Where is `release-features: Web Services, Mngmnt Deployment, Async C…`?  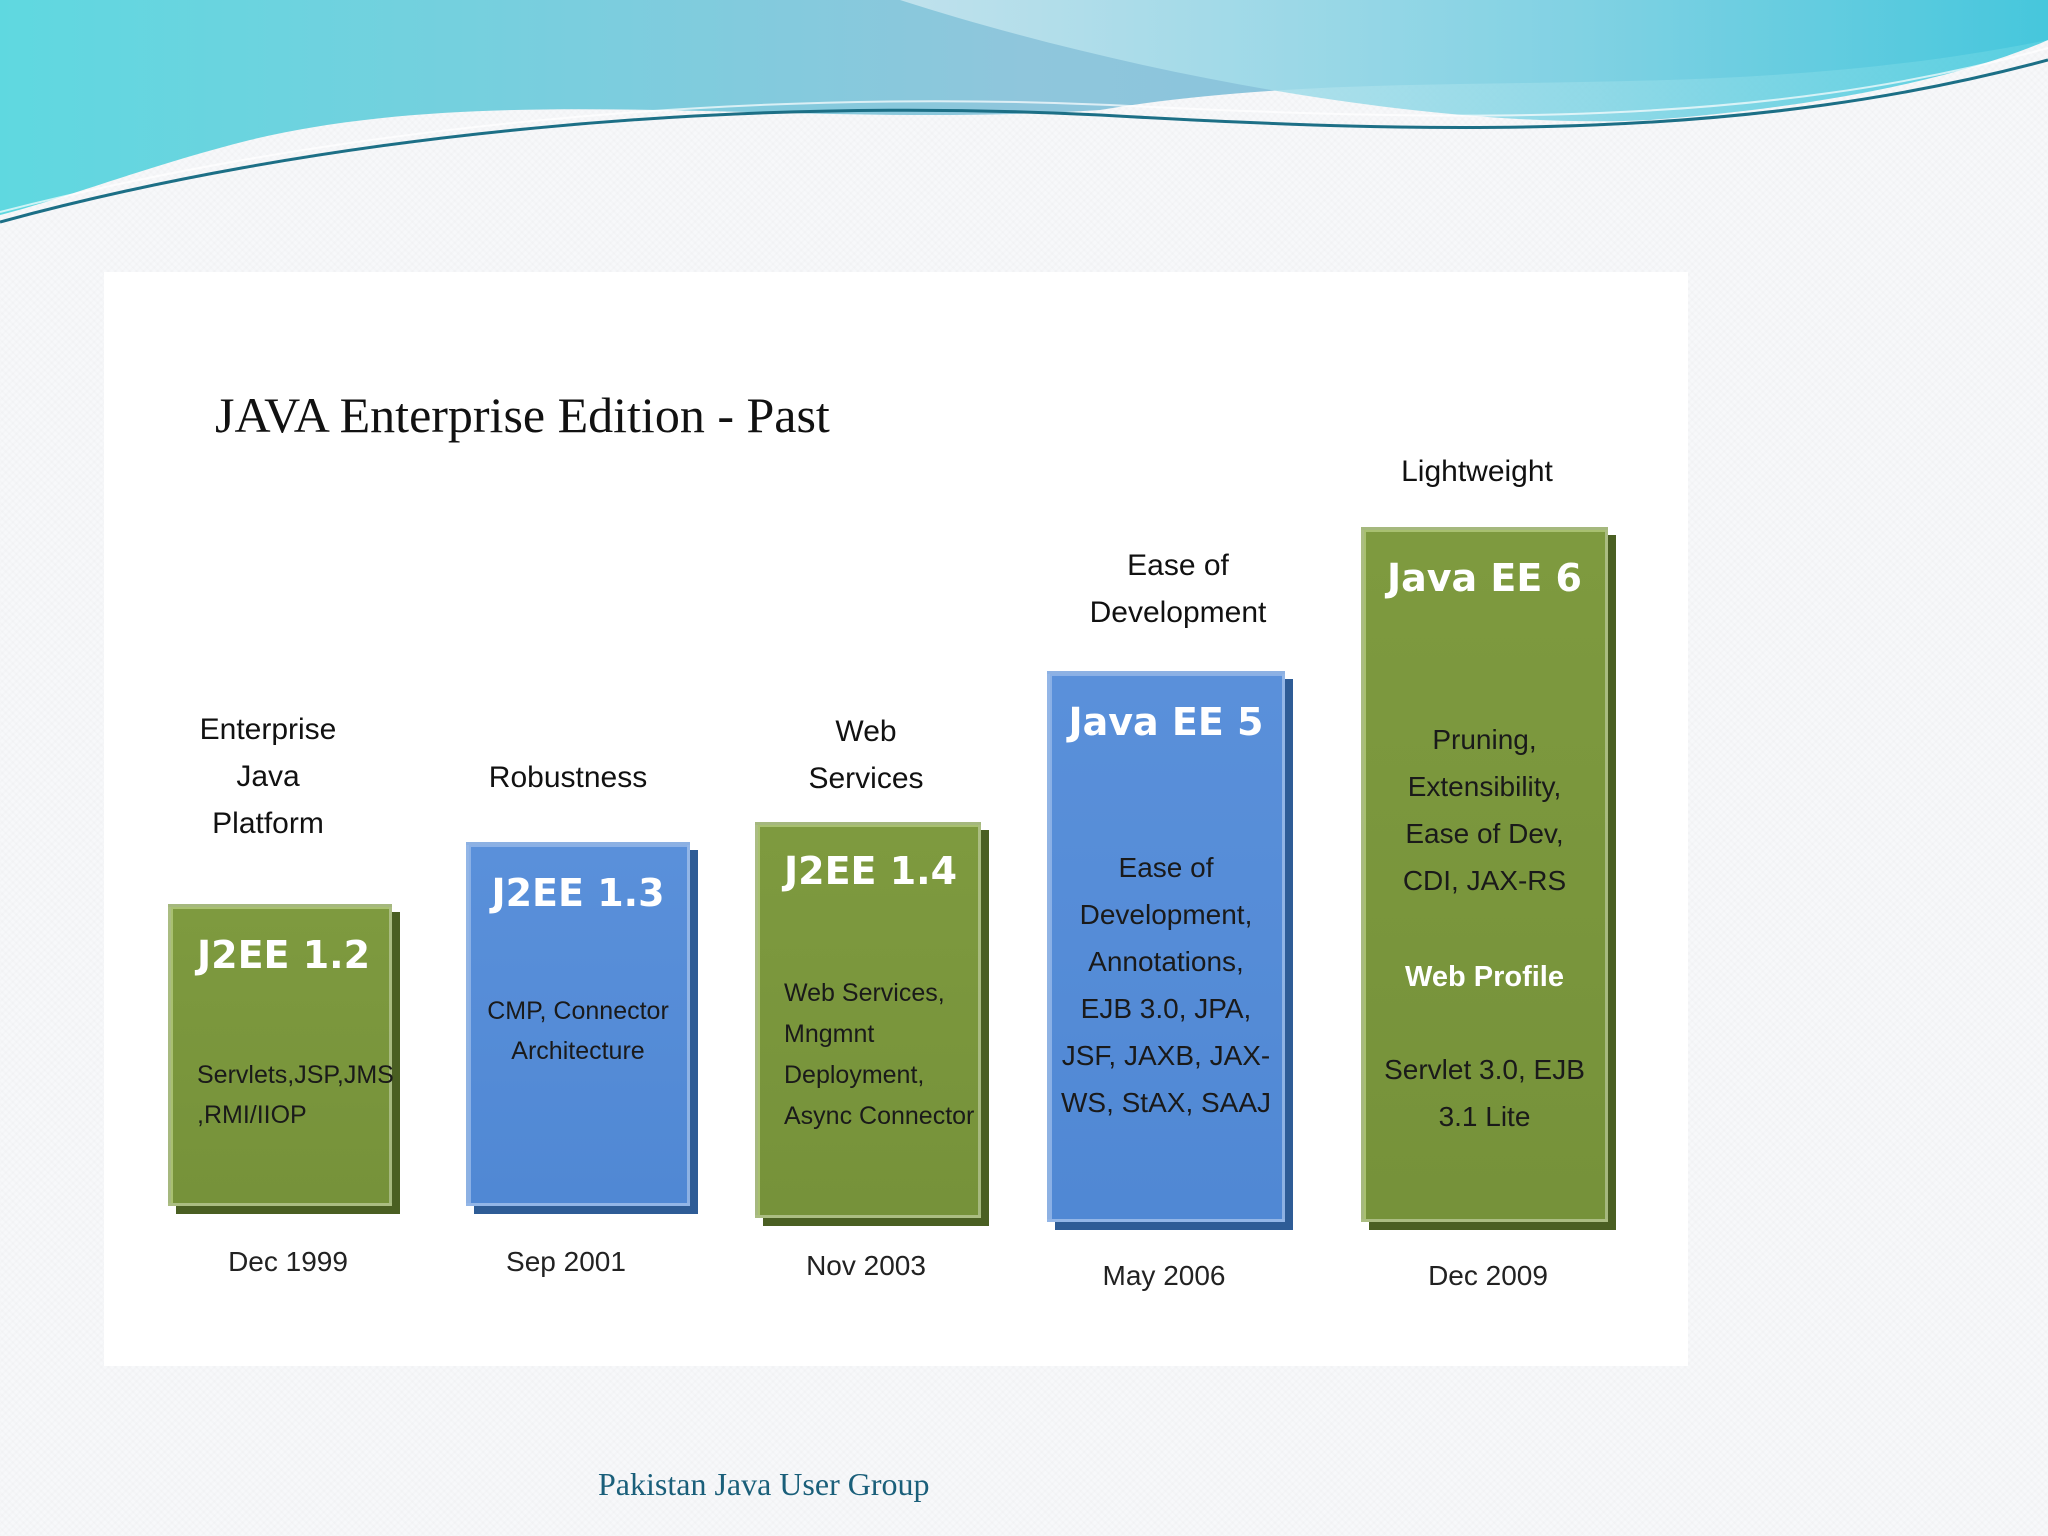
release-features: Web Services, Mngmnt Deployment, Async C… is located at coordinates (879, 1054).